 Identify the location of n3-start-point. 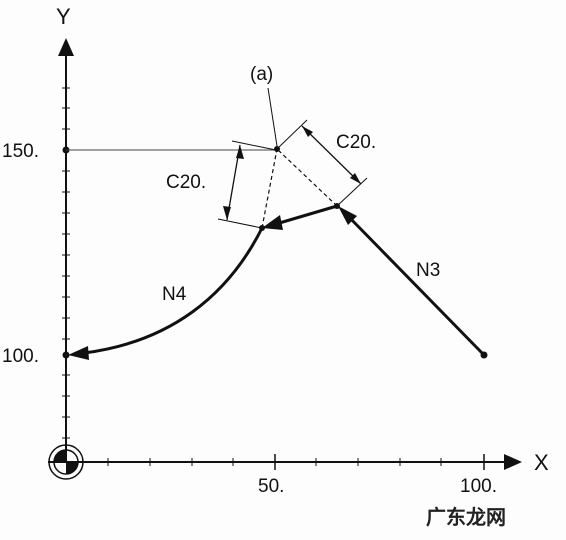
(484, 355).